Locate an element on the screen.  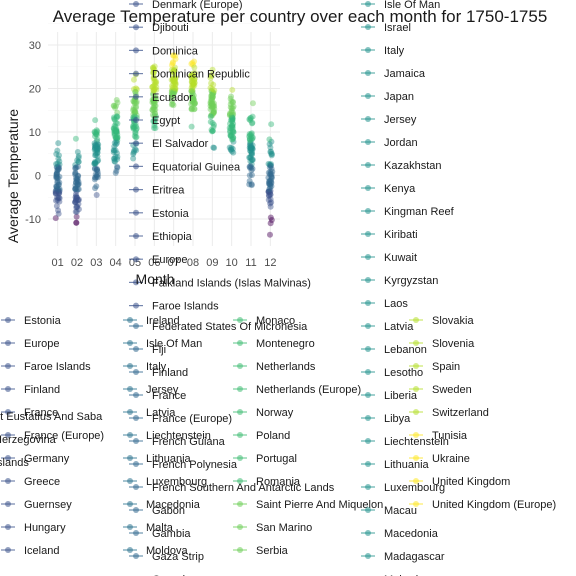
legend-entry: Ethiopia is located at coordinates (172, 237).